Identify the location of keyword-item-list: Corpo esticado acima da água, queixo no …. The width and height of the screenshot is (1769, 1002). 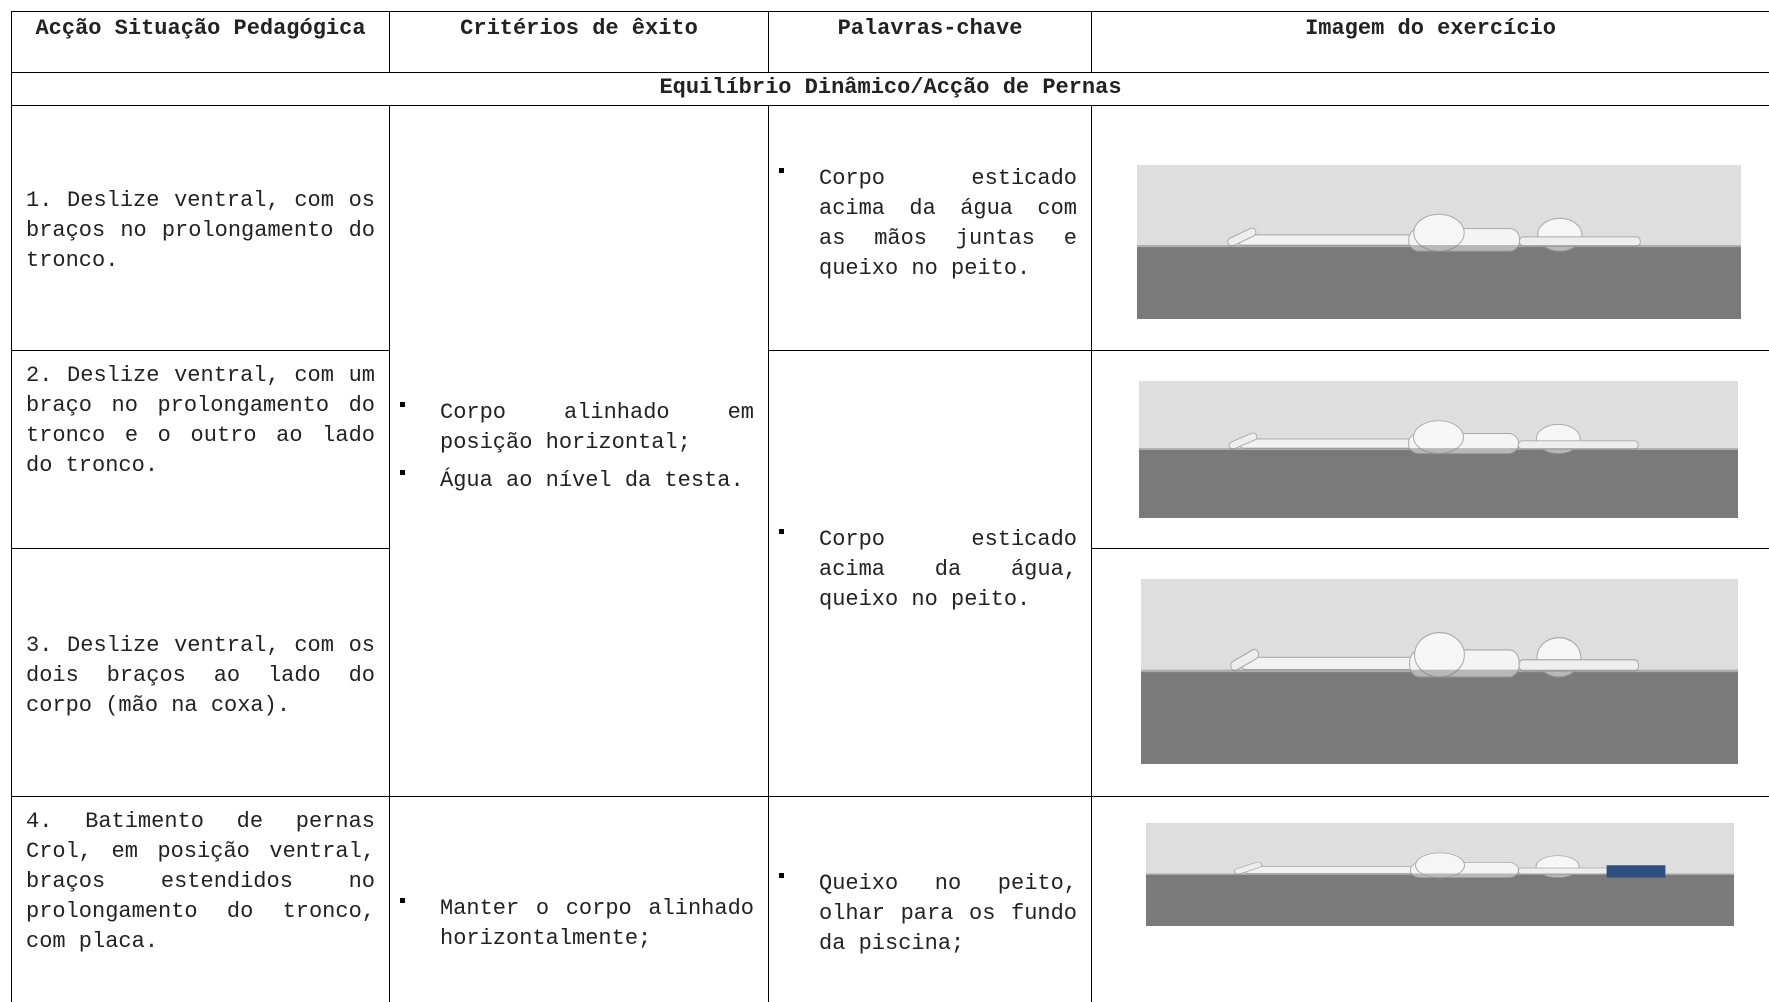
(923, 574).